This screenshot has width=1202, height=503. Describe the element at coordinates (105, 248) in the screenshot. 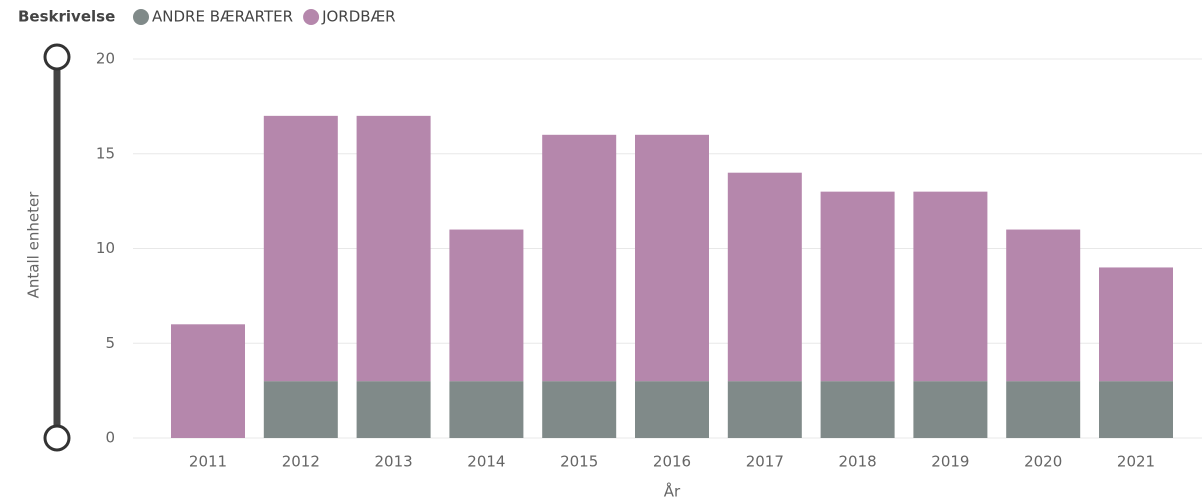

I see `y-tick-label: 10` at that location.